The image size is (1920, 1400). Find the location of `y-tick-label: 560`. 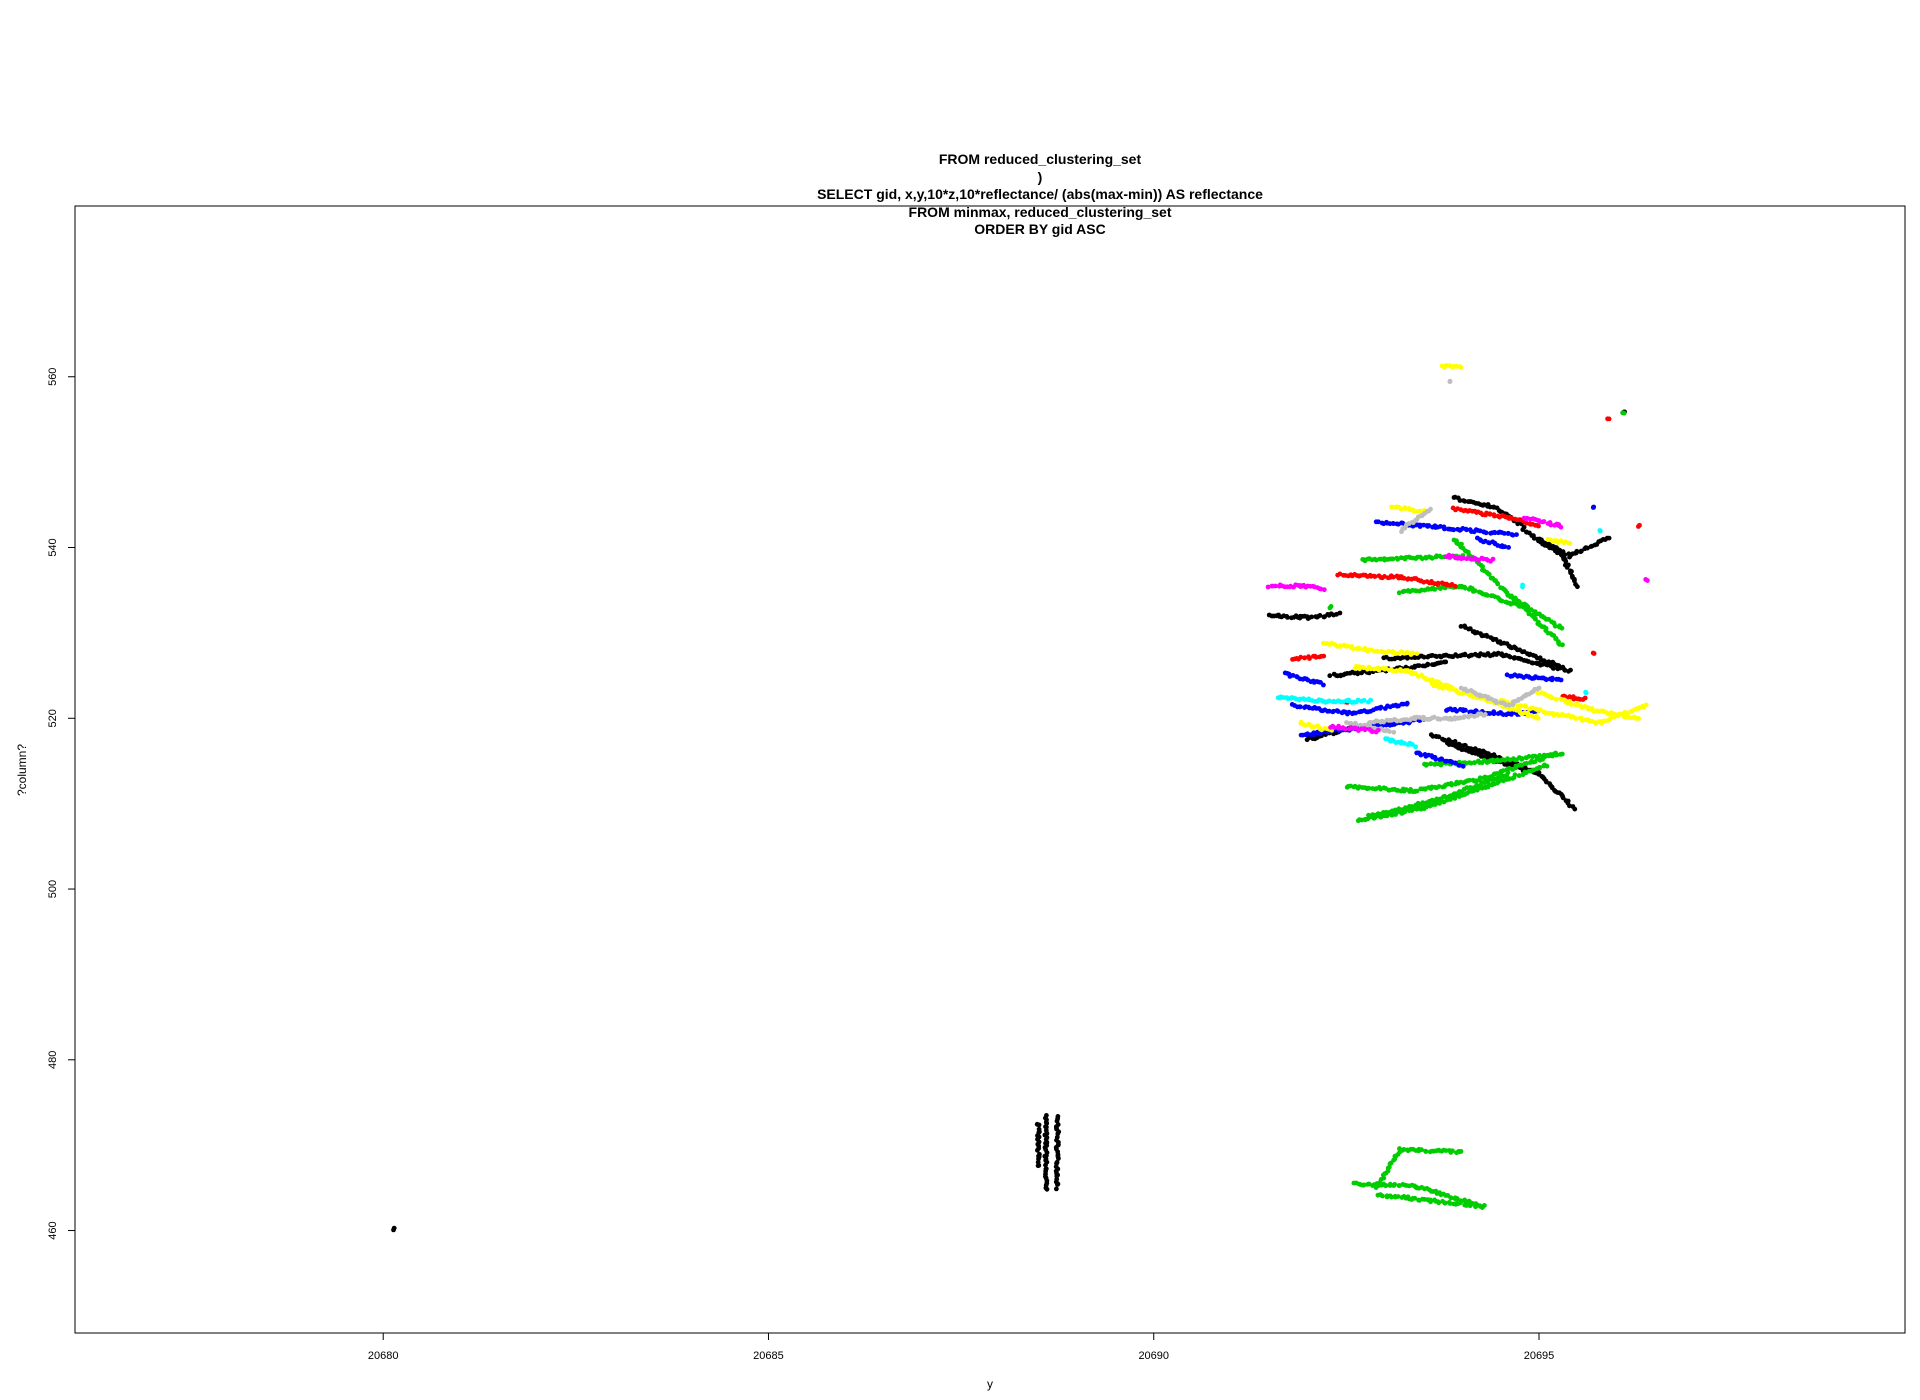

y-tick-label: 560 is located at coordinates (53, 377).